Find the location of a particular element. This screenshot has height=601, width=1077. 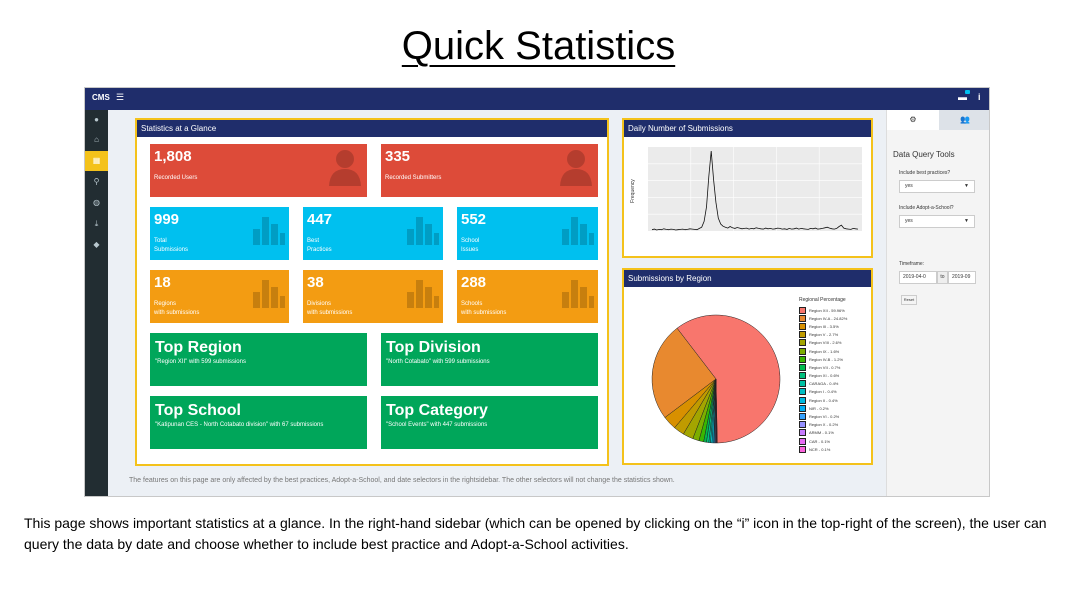

top-navbar: CMS ☰ ▬ i is located at coordinates (537, 99).